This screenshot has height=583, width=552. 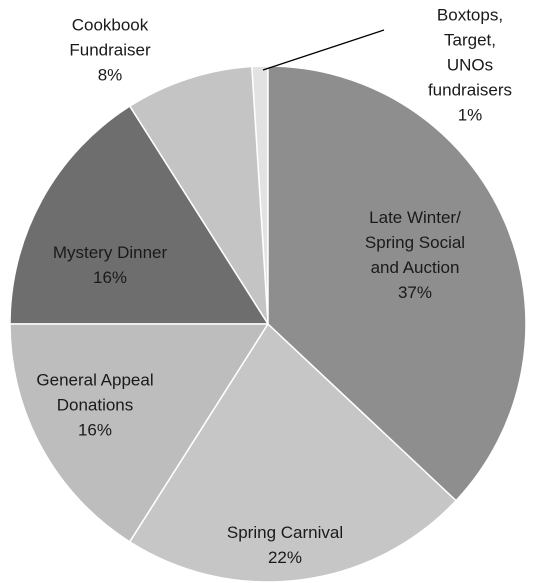 What do you see at coordinates (285, 545) in the screenshot?
I see `slice-label: Spring Carnival 22%` at bounding box center [285, 545].